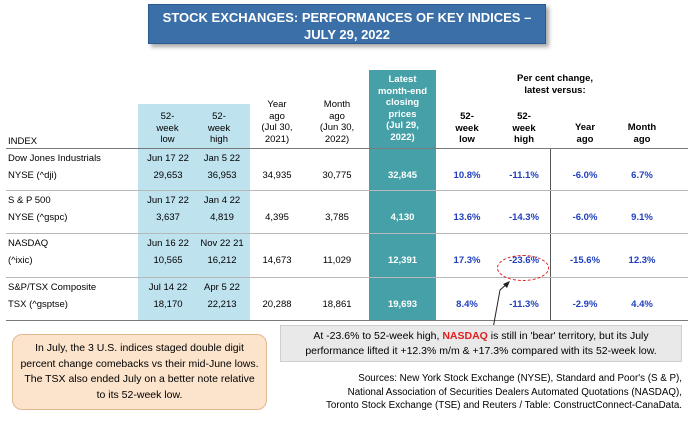  What do you see at coordinates (23, 141) in the screenshot?
I see `header-index: INDEX` at bounding box center [23, 141].